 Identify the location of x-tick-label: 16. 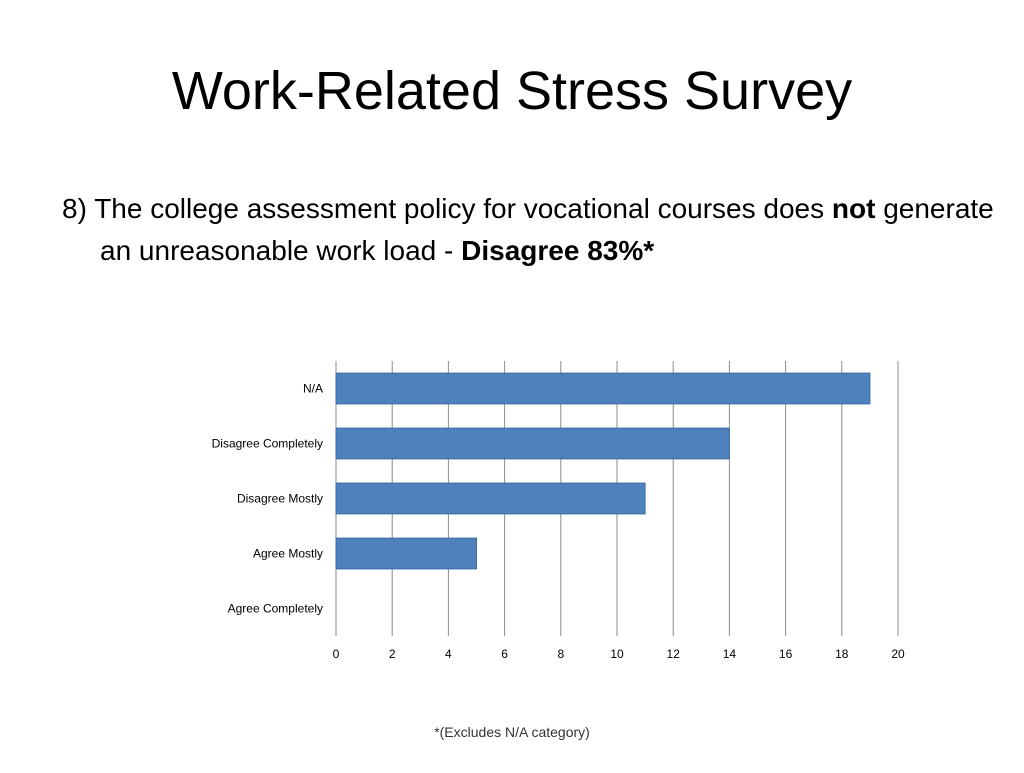
(786, 654).